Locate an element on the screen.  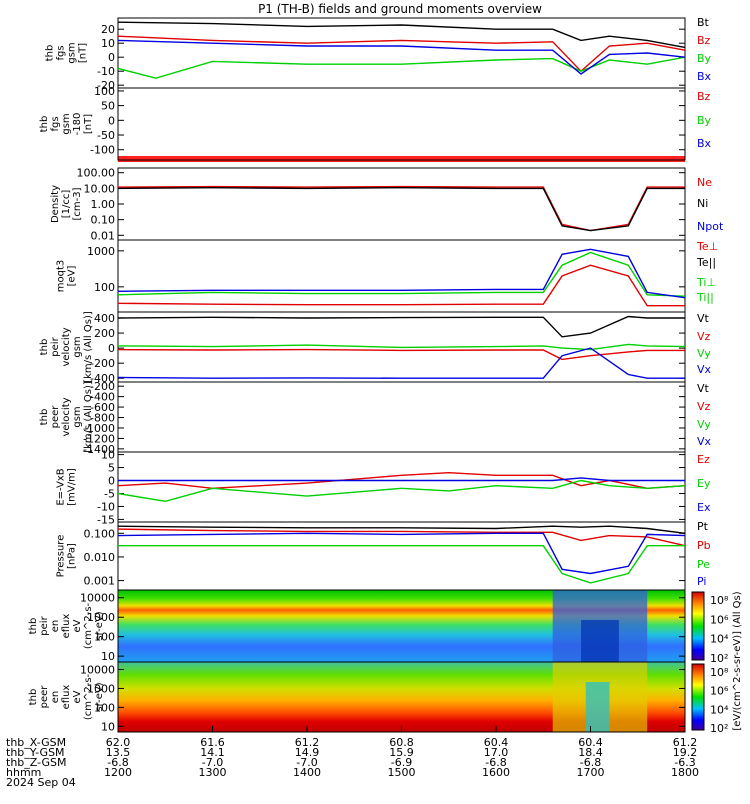
y-tick-label: 400 is located at coordinates (104, 318).